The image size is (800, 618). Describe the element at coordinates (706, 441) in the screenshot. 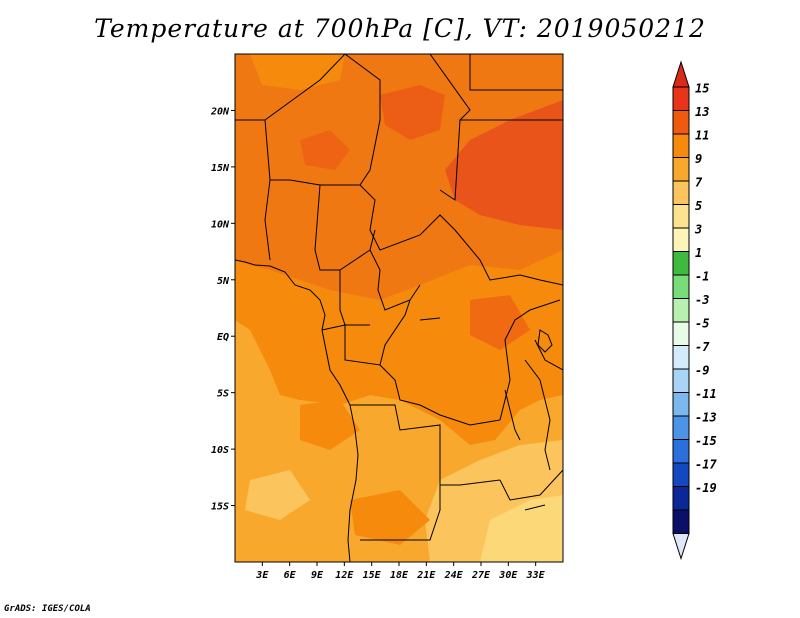

I see `colorbar-label: -15` at that location.